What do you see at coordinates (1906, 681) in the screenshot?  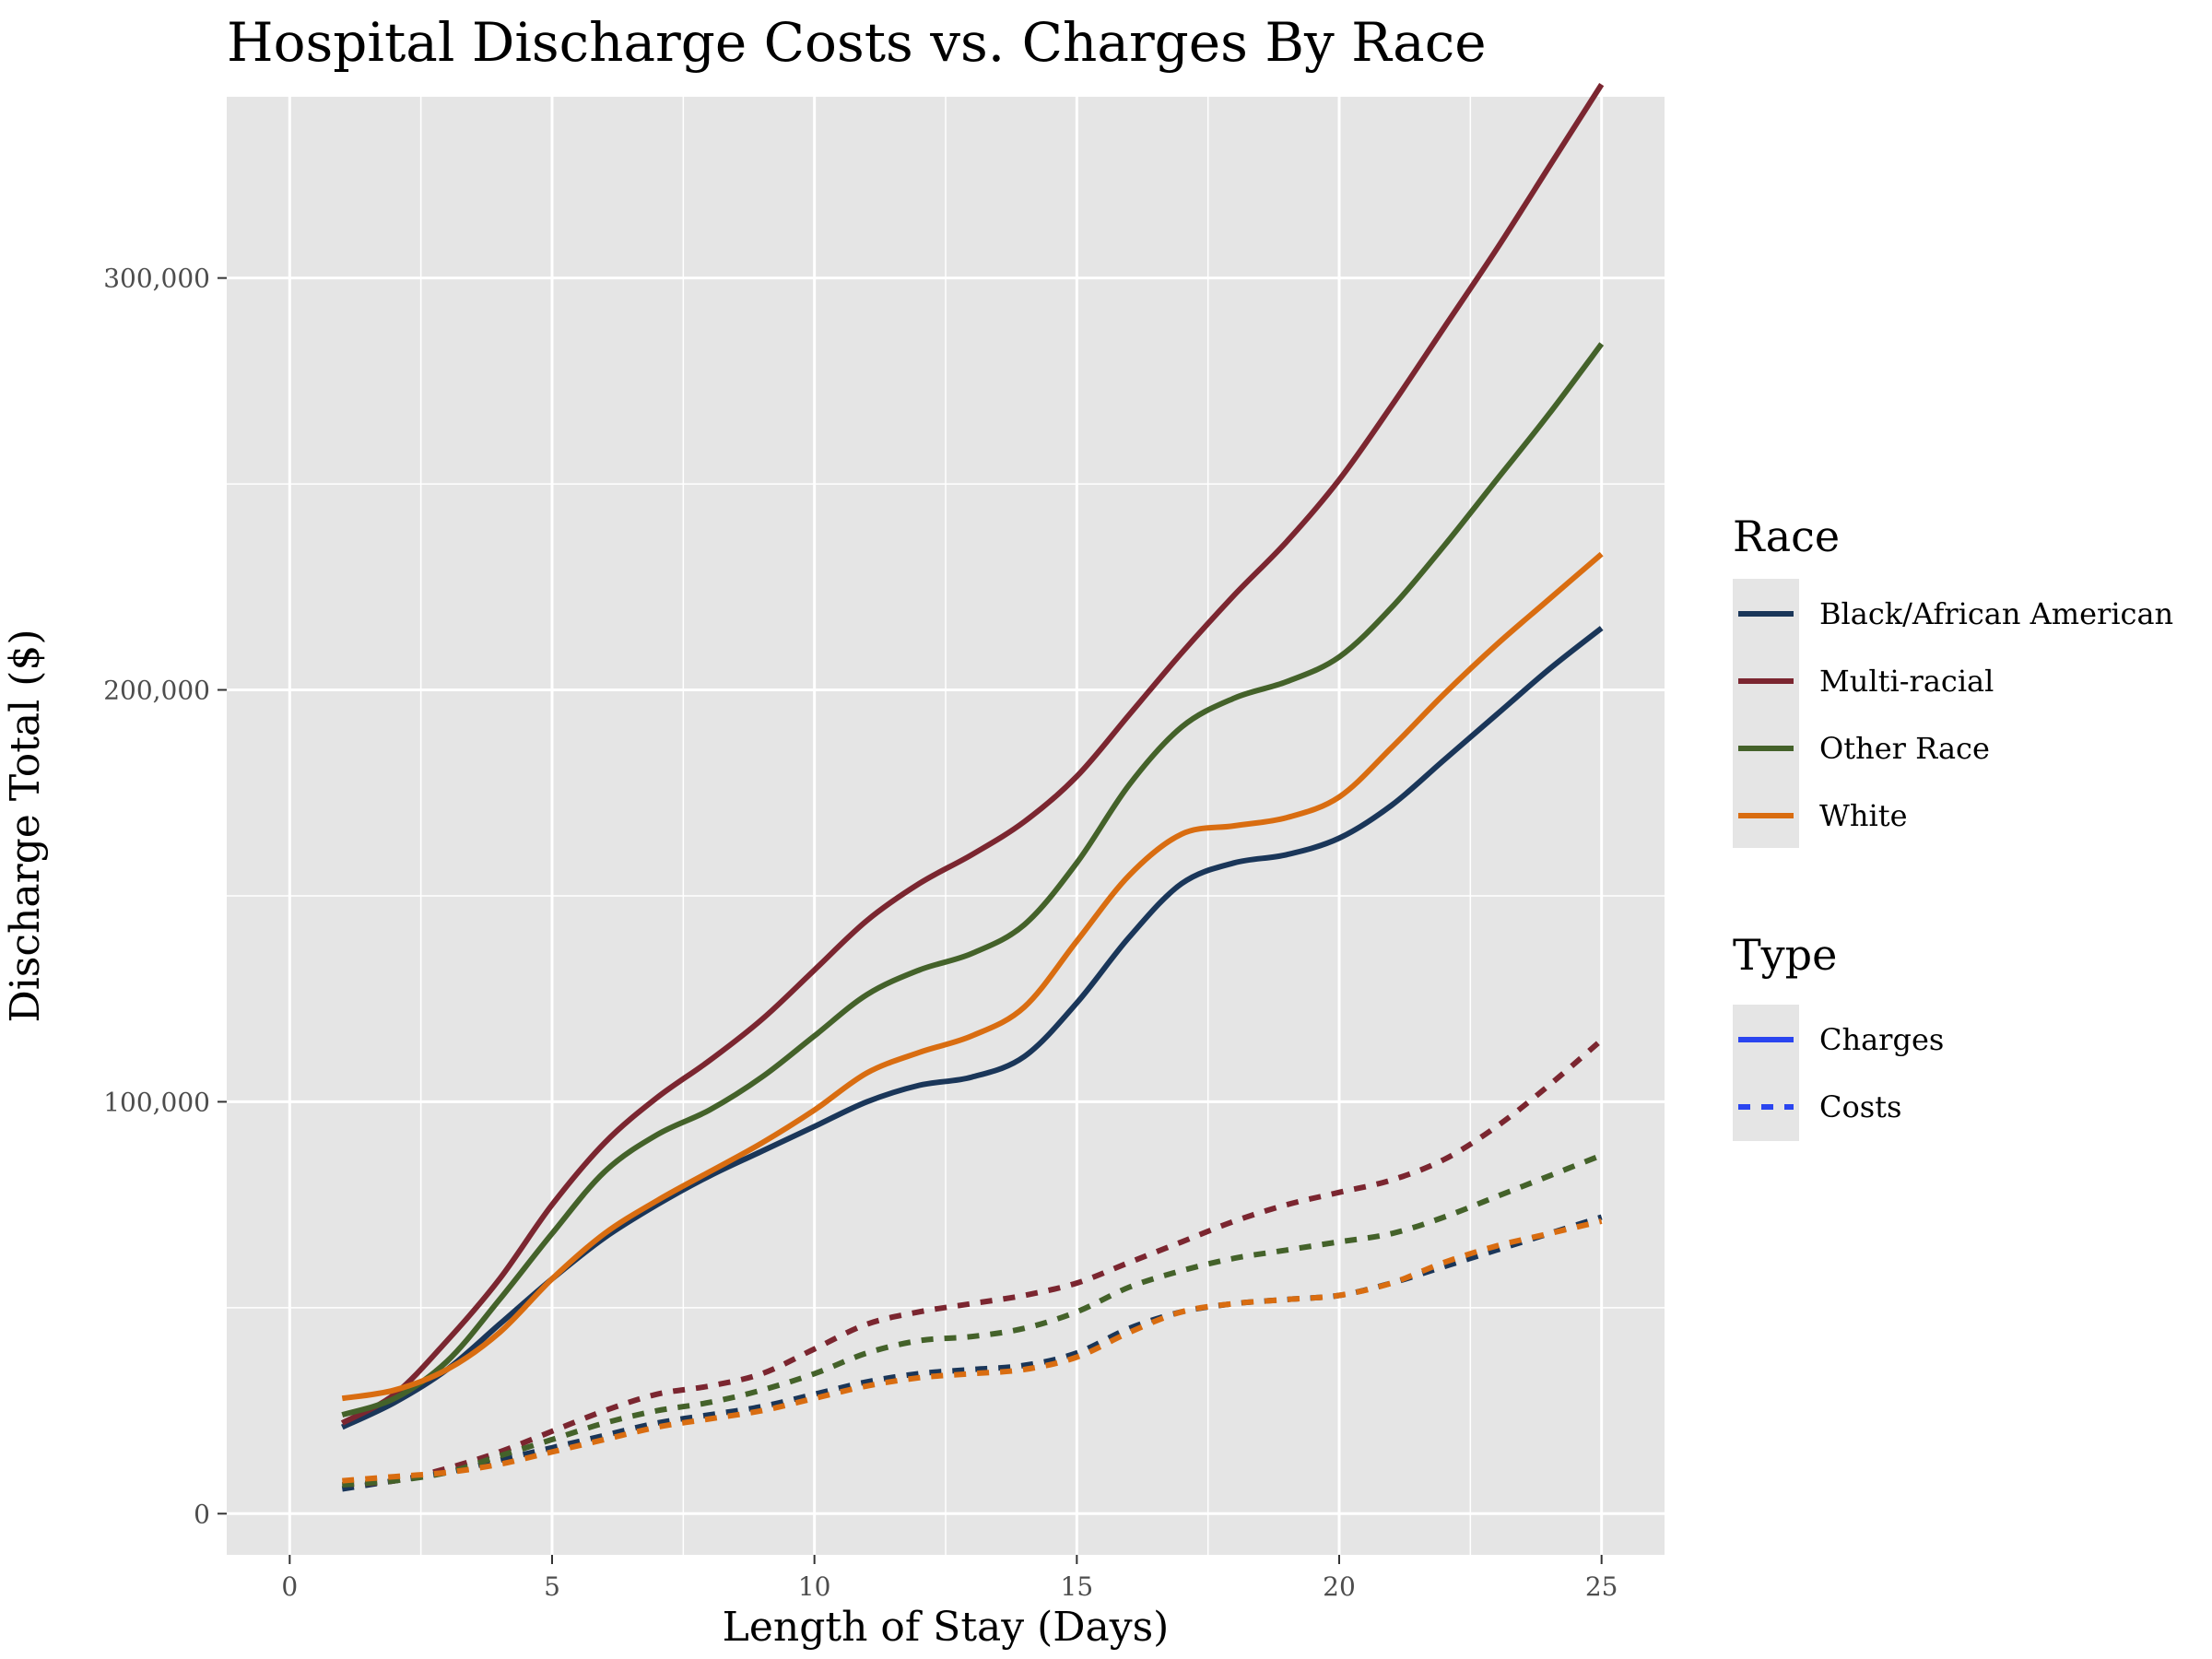 I see `legend-race-label: Multi-racial` at bounding box center [1906, 681].